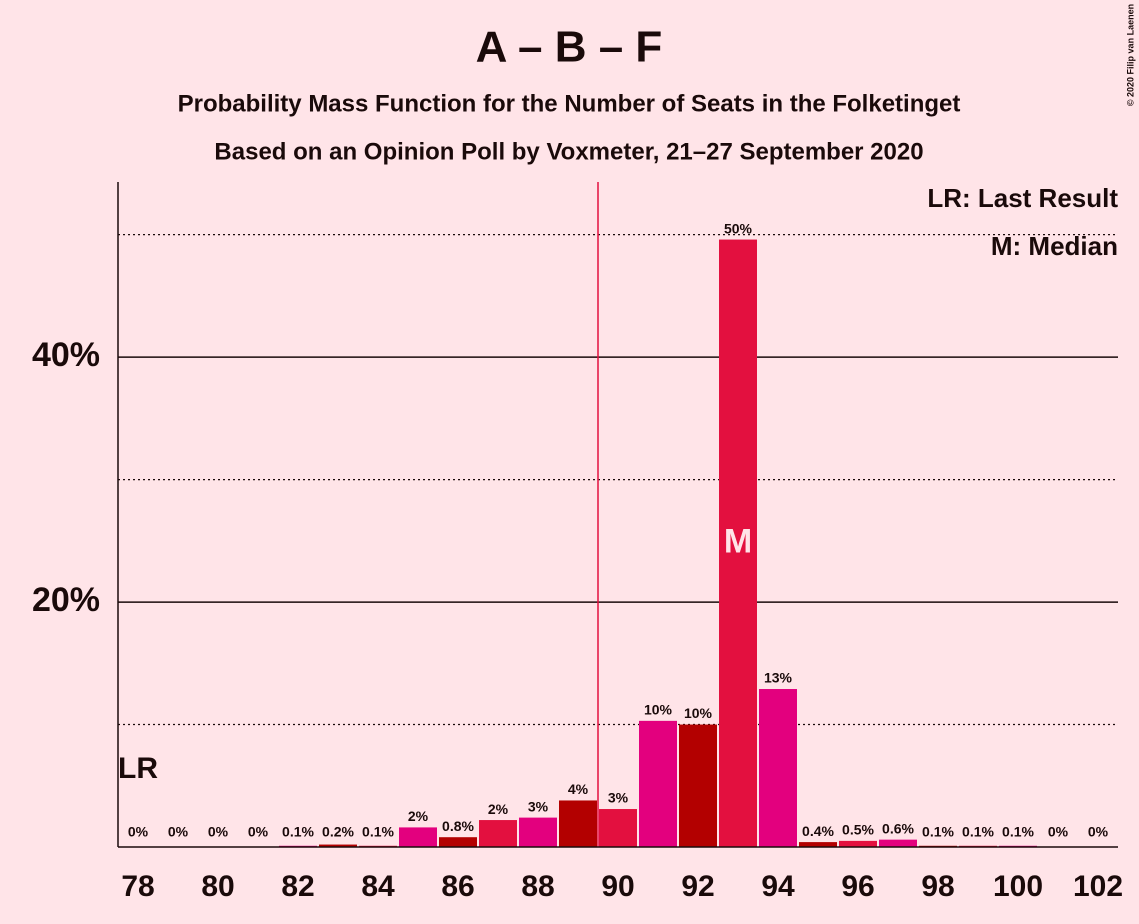 The width and height of the screenshot is (1139, 924). I want to click on y-tick-label: 20%, so click(66, 600).